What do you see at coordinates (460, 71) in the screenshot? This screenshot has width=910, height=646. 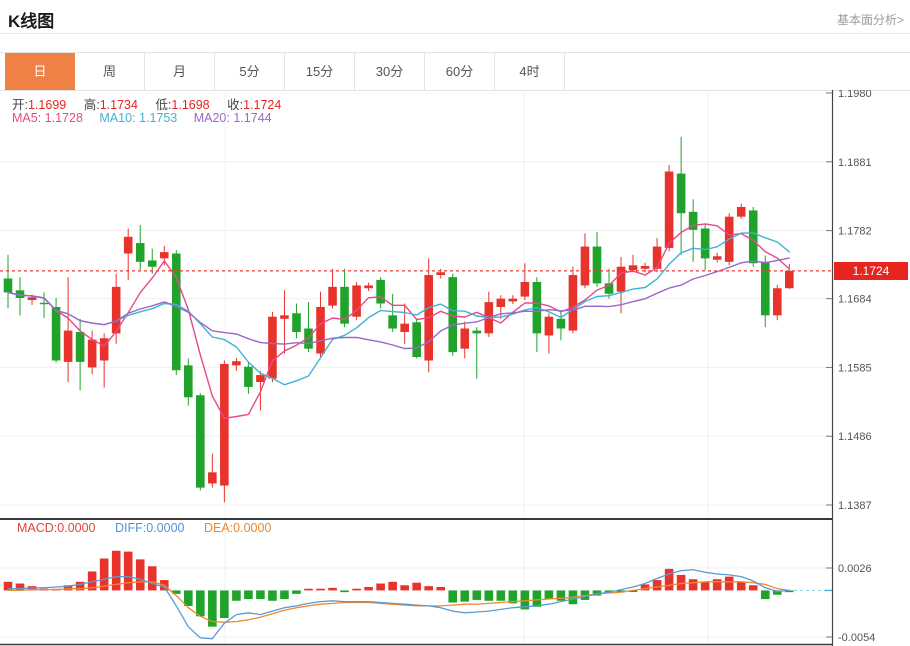 I see `tab-60分: 60分` at bounding box center [460, 71].